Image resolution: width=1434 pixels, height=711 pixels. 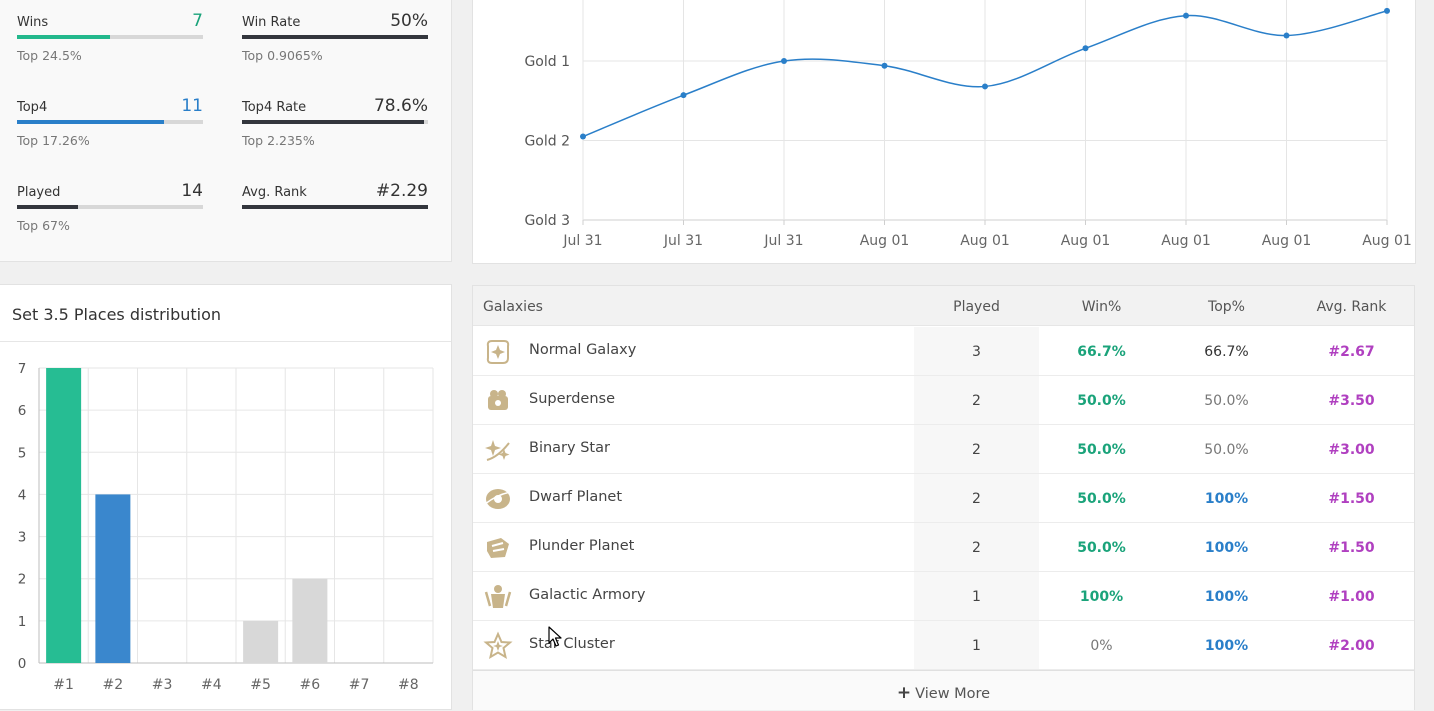 What do you see at coordinates (192, 106) in the screenshot?
I see `stat-value: 11` at bounding box center [192, 106].